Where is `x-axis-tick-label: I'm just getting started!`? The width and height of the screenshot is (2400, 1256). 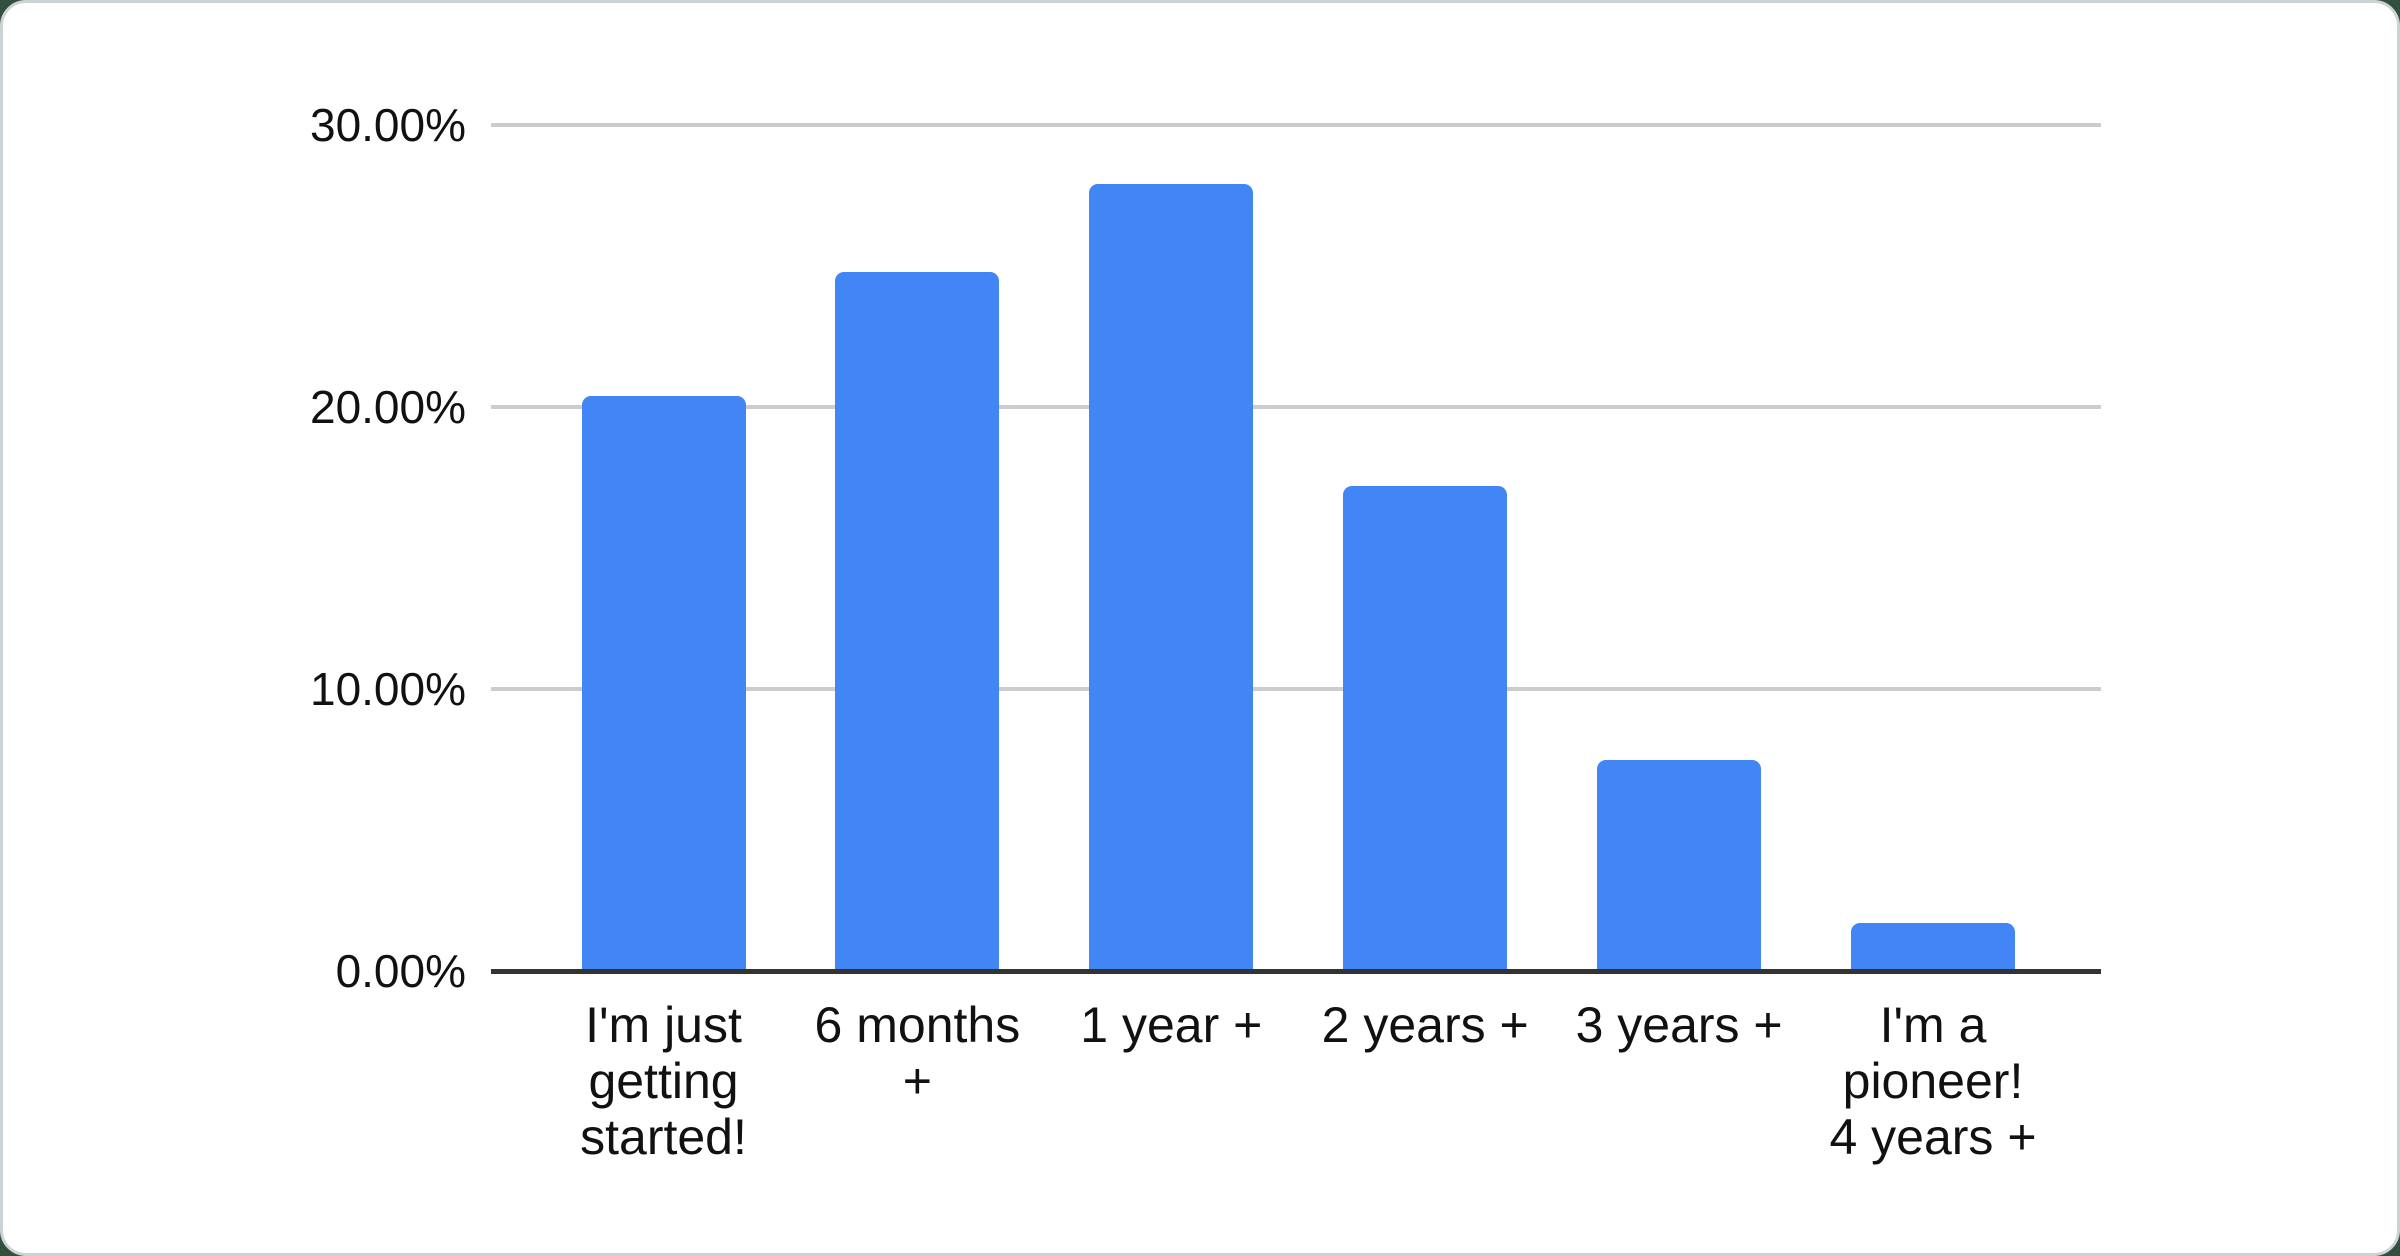 x-axis-tick-label: I'm just getting started! is located at coordinates (663, 1081).